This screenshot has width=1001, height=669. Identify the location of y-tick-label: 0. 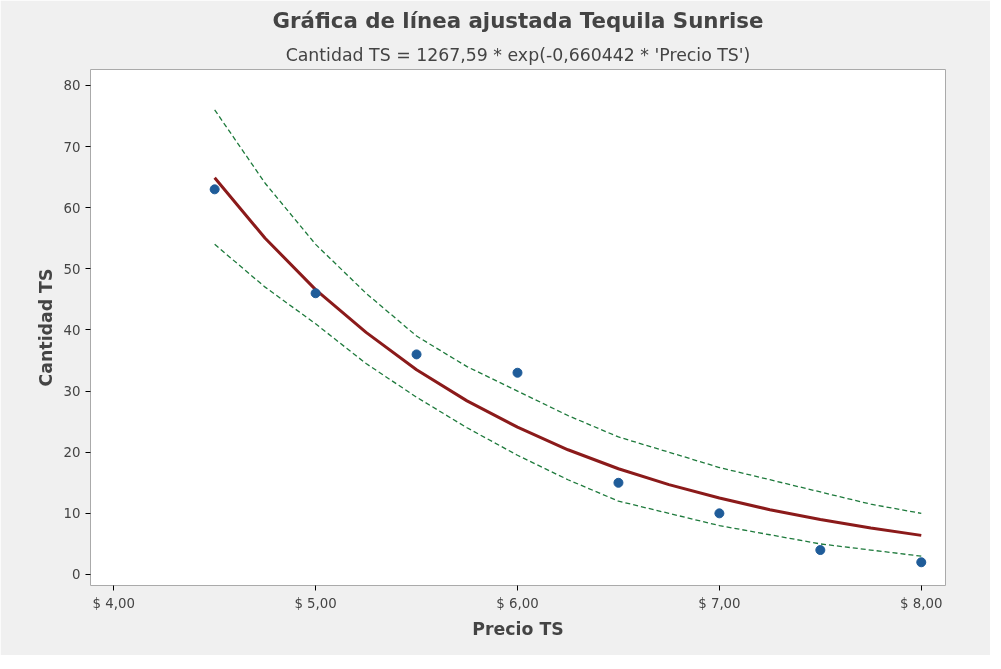
(76, 575).